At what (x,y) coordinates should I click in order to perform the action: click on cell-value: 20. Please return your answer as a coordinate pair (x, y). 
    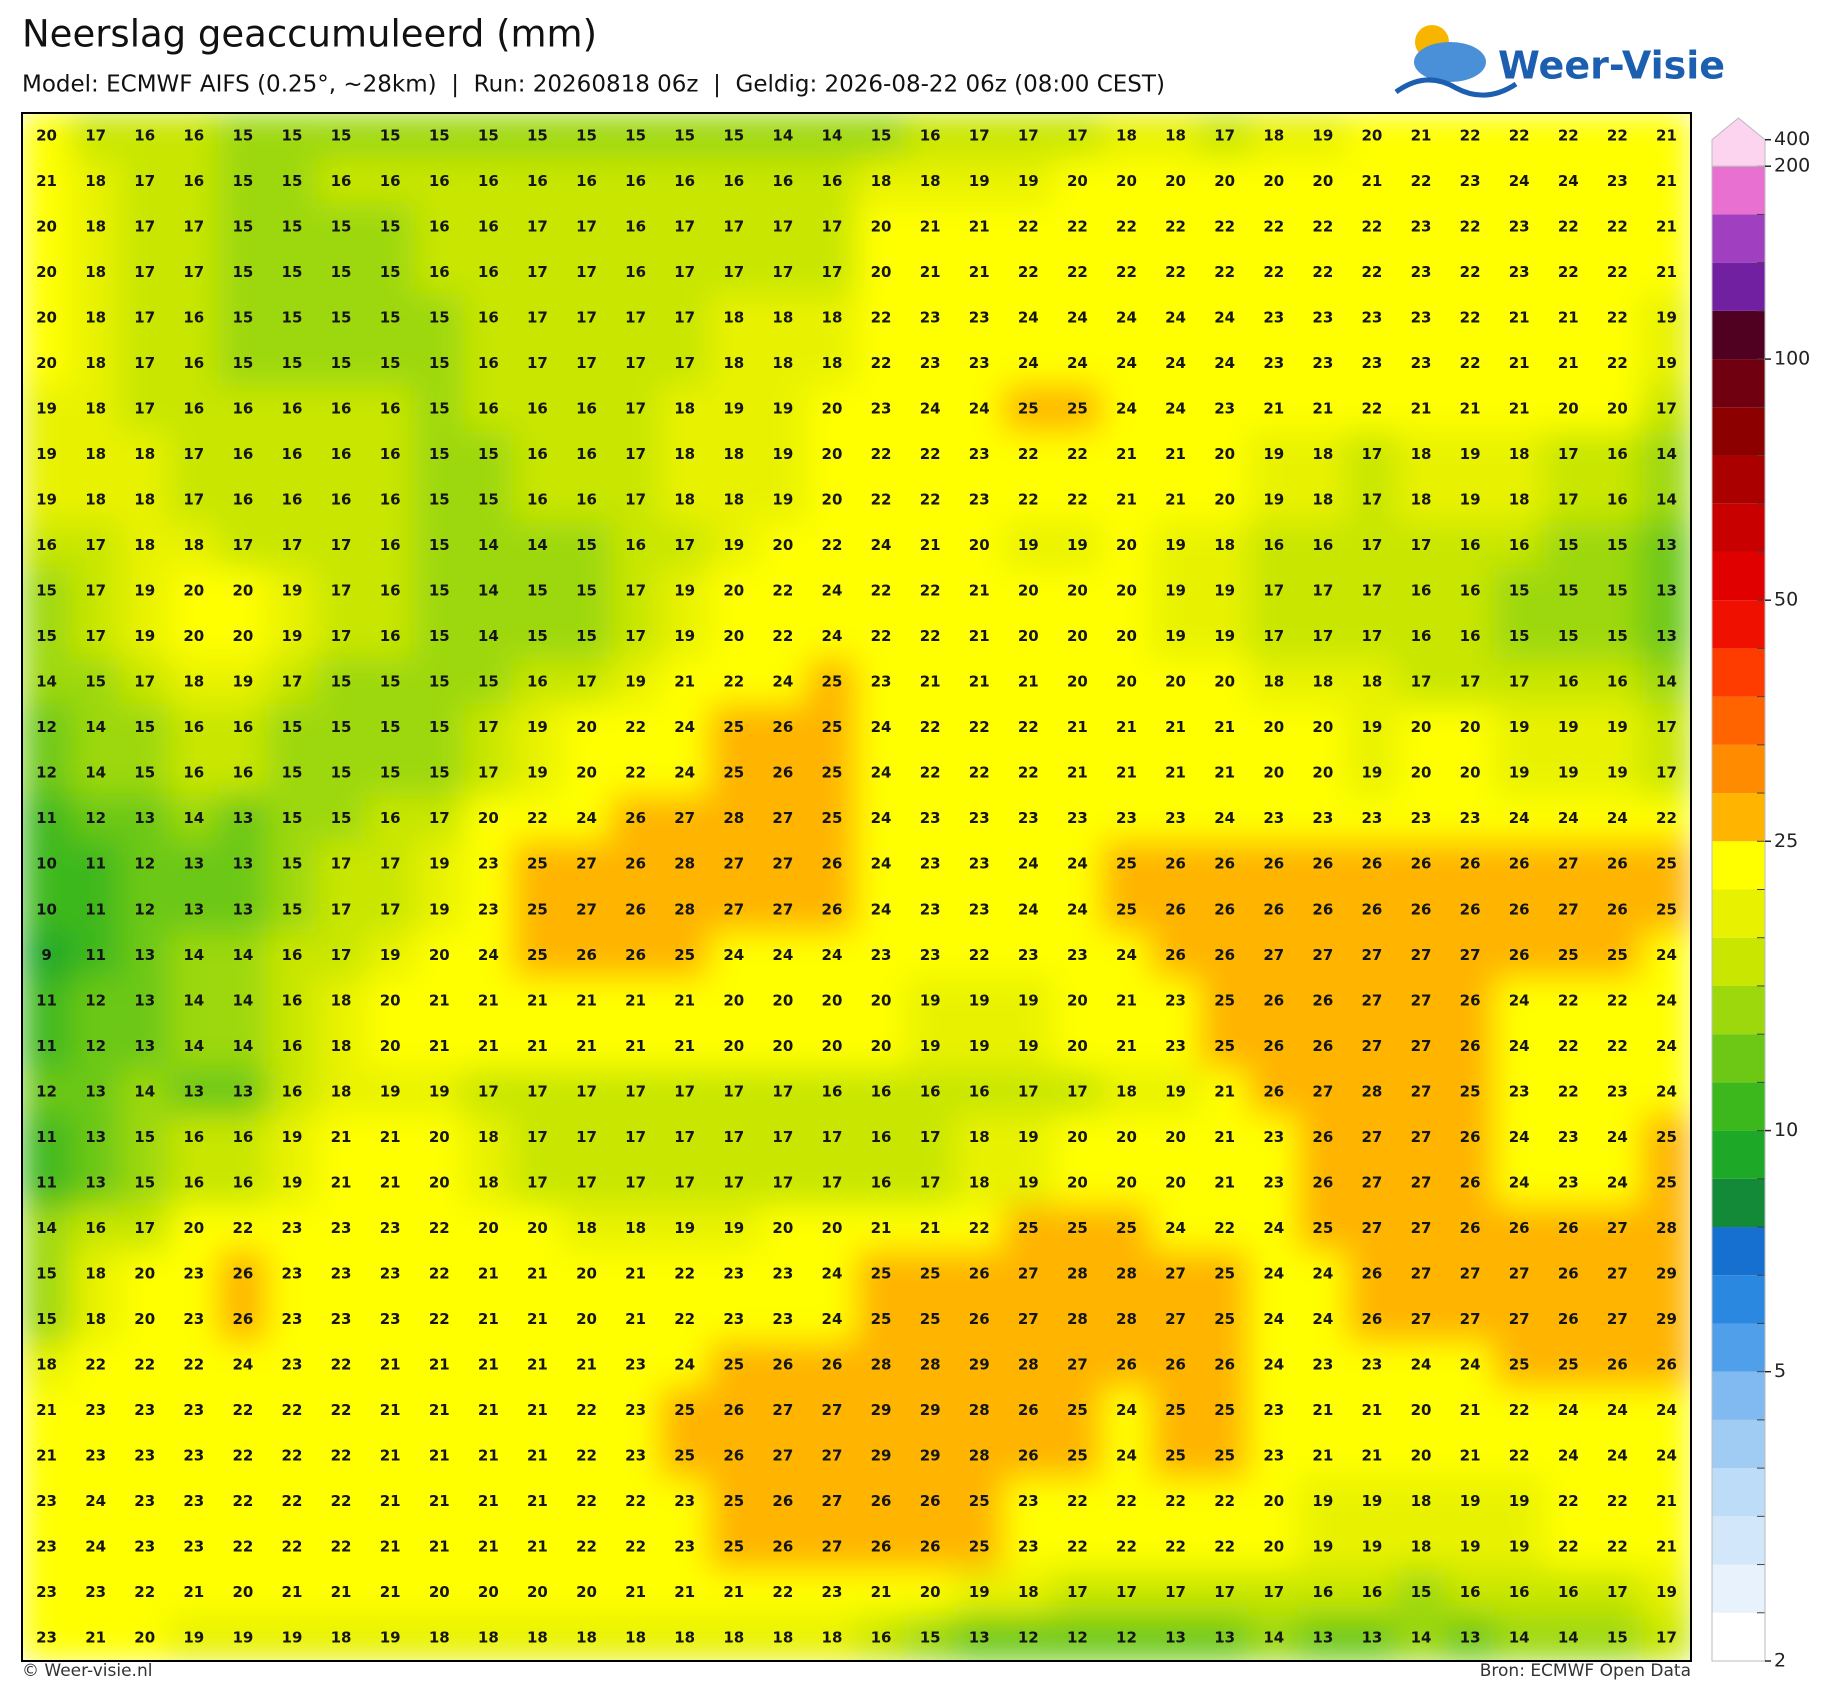
    Looking at the image, I should click on (1470, 773).